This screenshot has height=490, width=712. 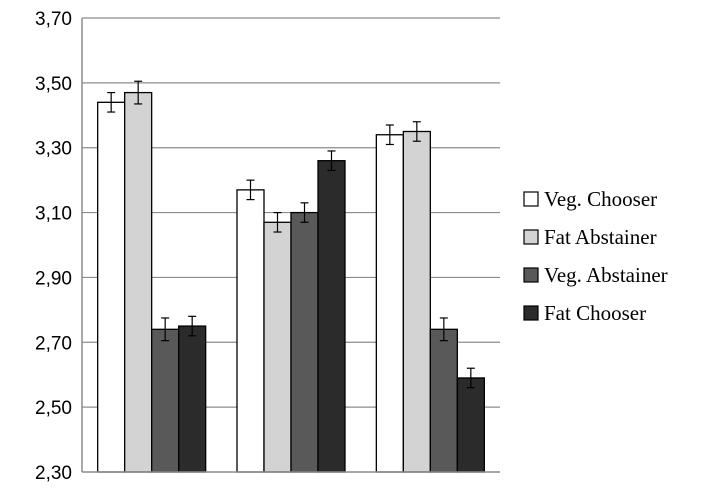 What do you see at coordinates (600, 237) in the screenshot?
I see `legend-label: Fat Abstainer` at bounding box center [600, 237].